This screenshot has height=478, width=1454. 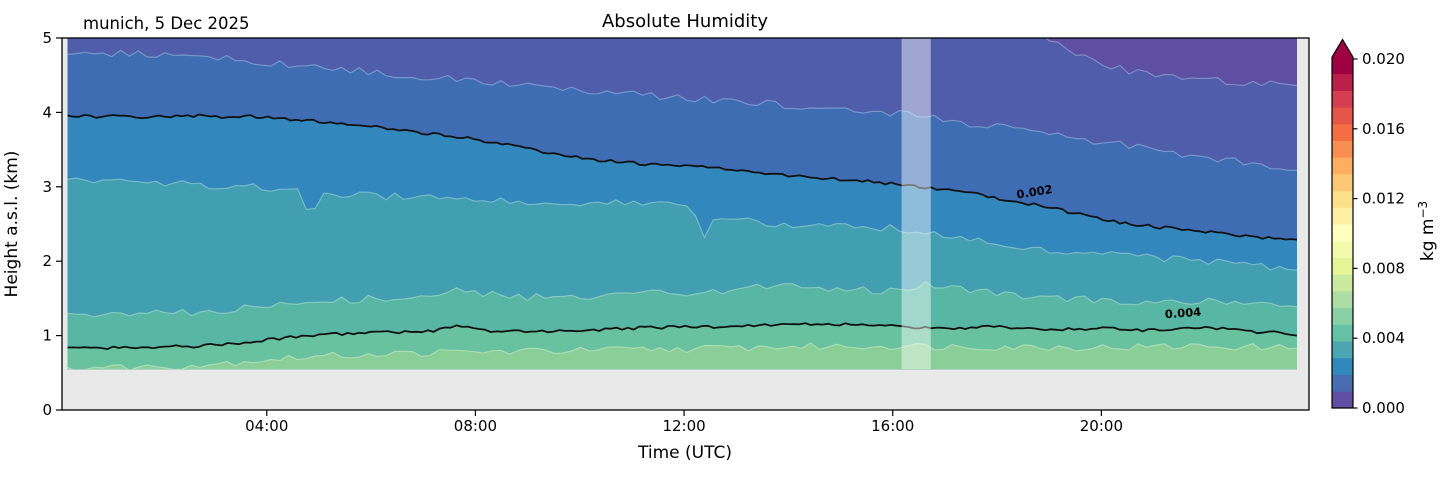 What do you see at coordinates (1383, 338) in the screenshot?
I see `colorbar-tick-label: 0.004` at bounding box center [1383, 338].